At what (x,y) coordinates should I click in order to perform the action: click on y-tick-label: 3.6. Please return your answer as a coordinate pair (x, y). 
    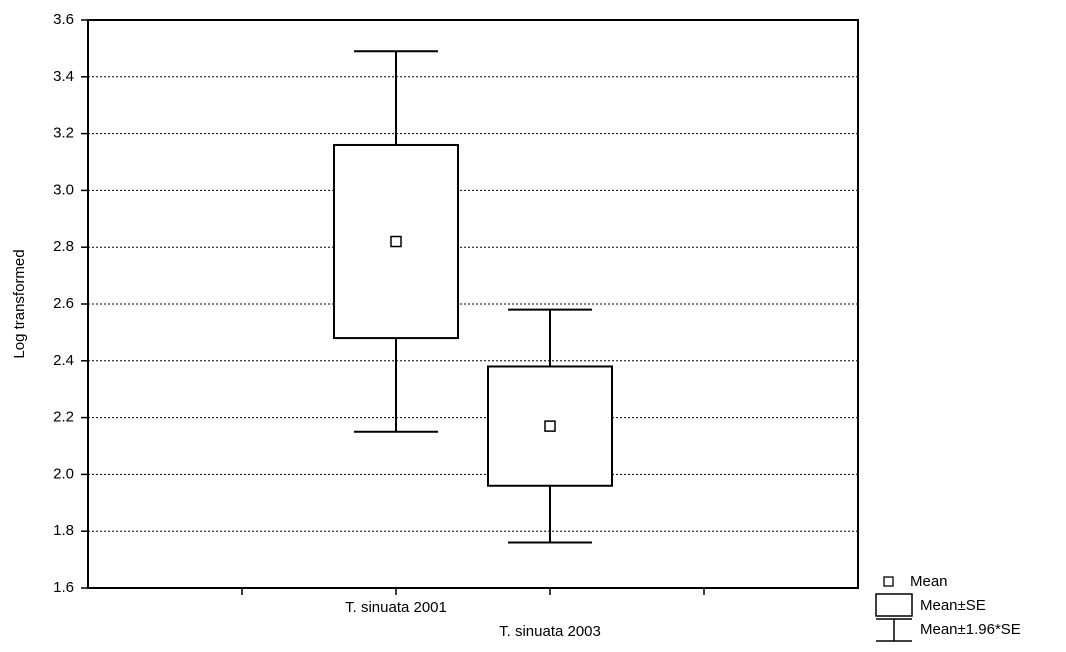
    Looking at the image, I should click on (63, 19).